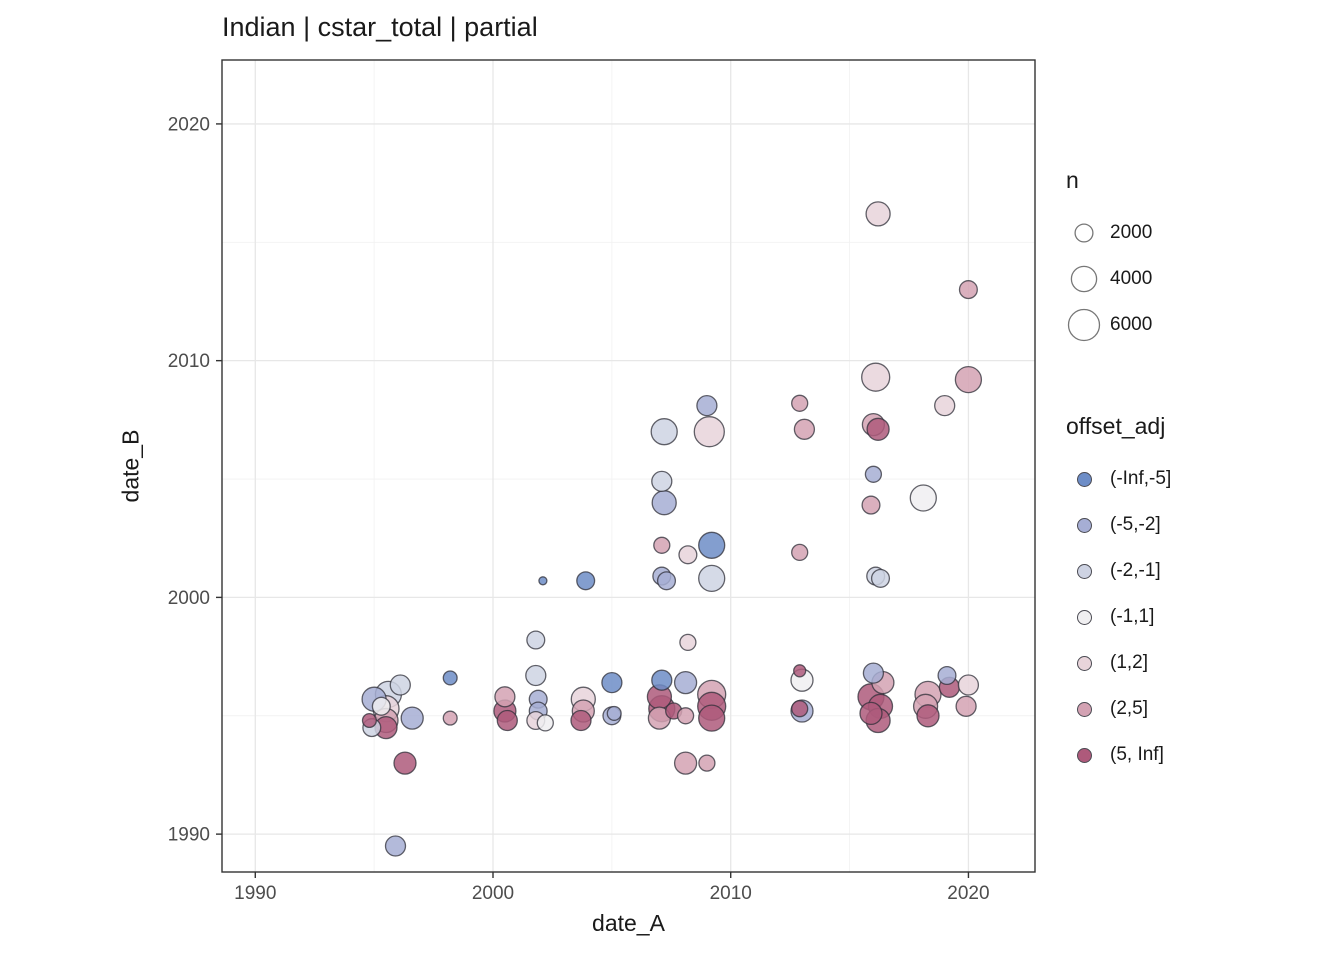  What do you see at coordinates (1129, 662) in the screenshot?
I see `color-legend-label: (1,2]` at bounding box center [1129, 662].